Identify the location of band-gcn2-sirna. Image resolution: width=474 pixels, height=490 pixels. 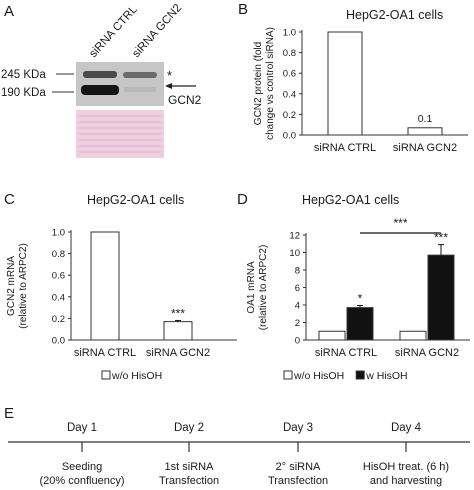
(140, 89).